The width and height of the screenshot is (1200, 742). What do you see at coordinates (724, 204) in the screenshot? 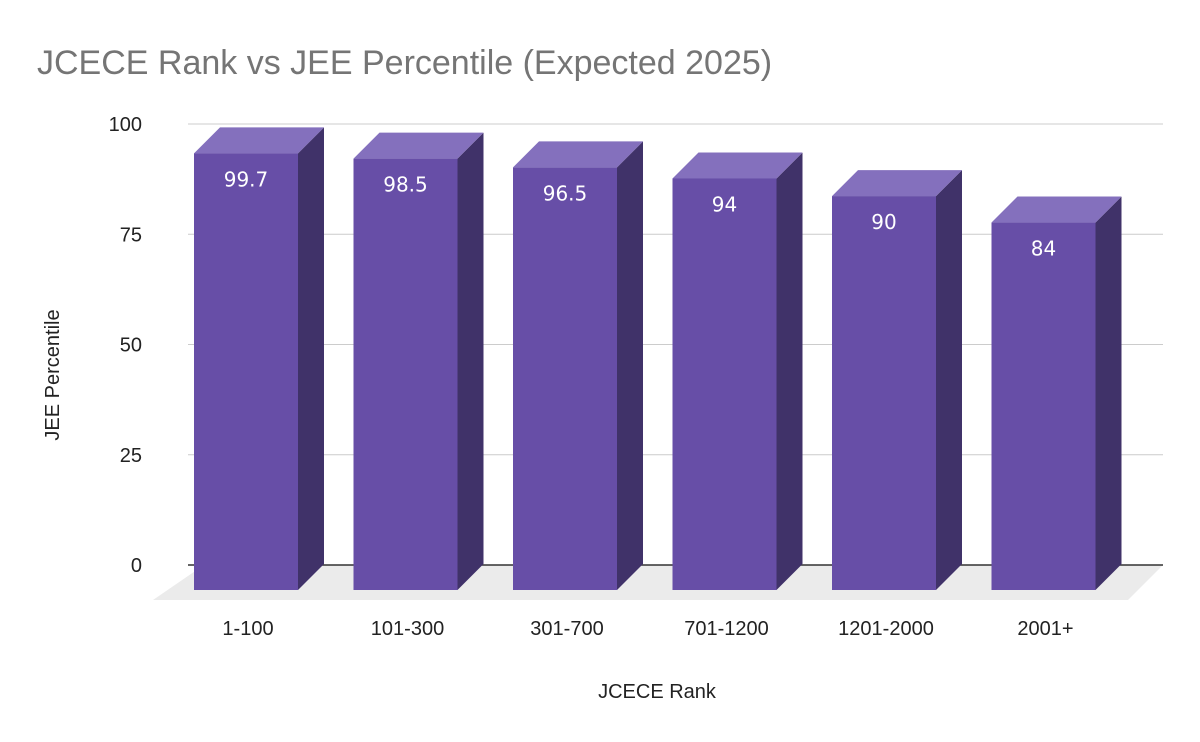
I see `data-label: 94` at bounding box center [724, 204].